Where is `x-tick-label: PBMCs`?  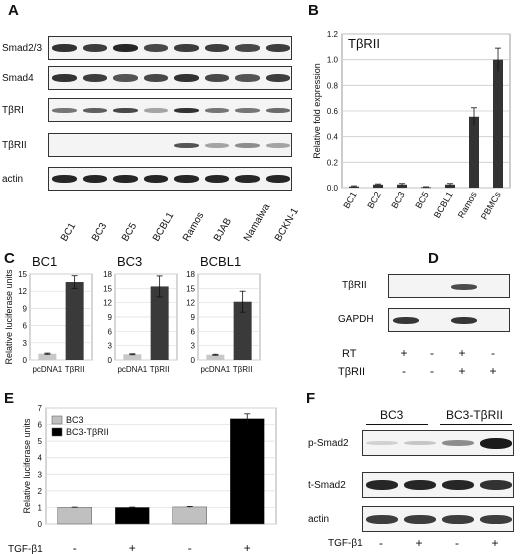
x-tick-label: PBMCs is located at coordinates (491, 206).